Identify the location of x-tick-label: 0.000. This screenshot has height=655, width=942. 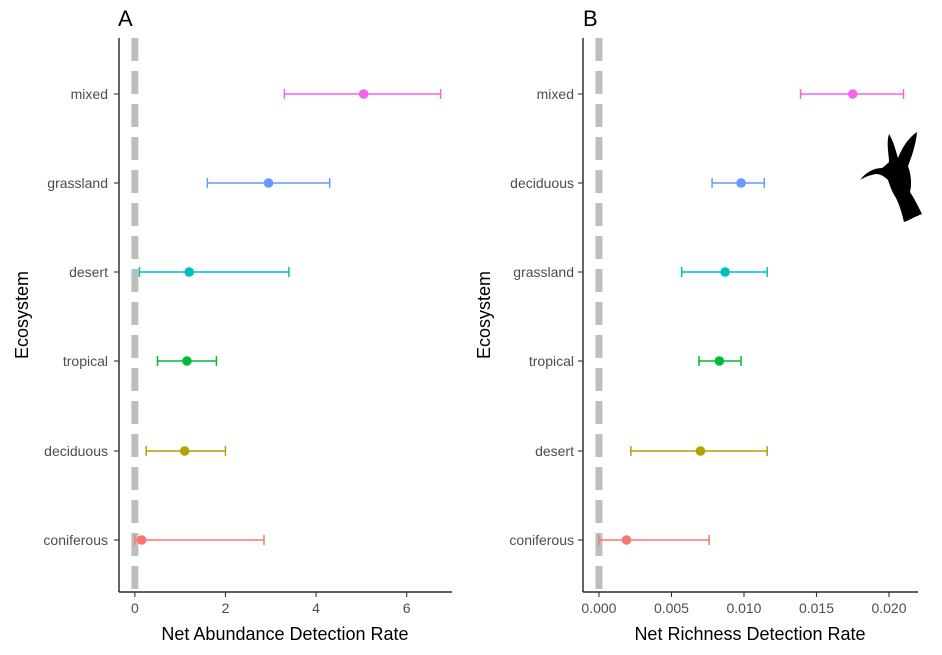
(598, 608).